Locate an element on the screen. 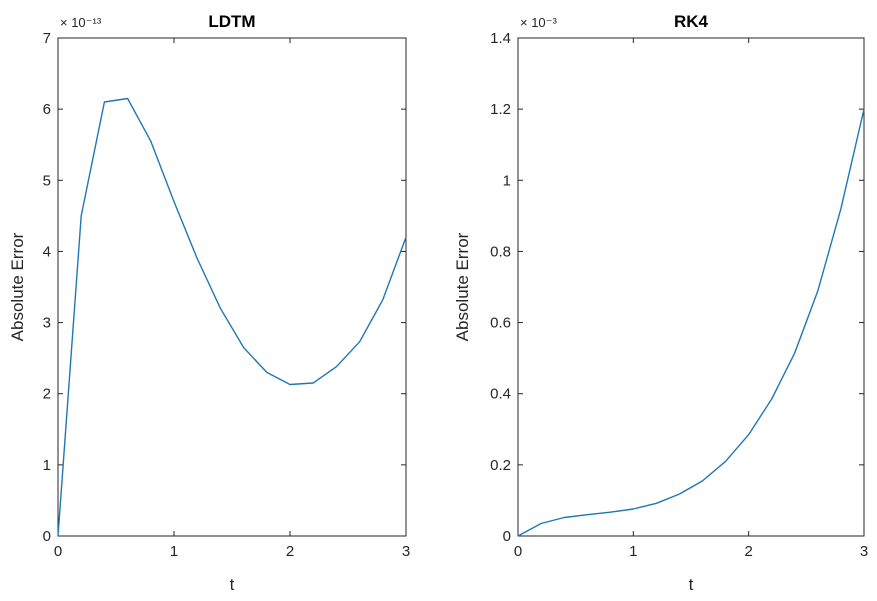 This screenshot has width=877, height=601. y-tick-label: 0.8 is located at coordinates (500, 251).